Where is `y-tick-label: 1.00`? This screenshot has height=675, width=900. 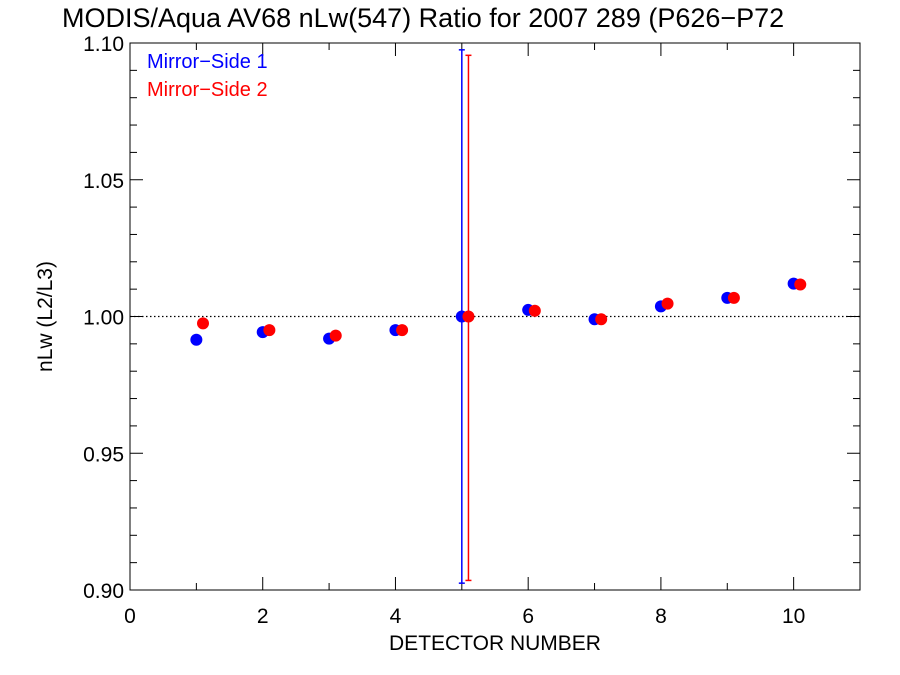
y-tick-label: 1.00 is located at coordinates (103, 318).